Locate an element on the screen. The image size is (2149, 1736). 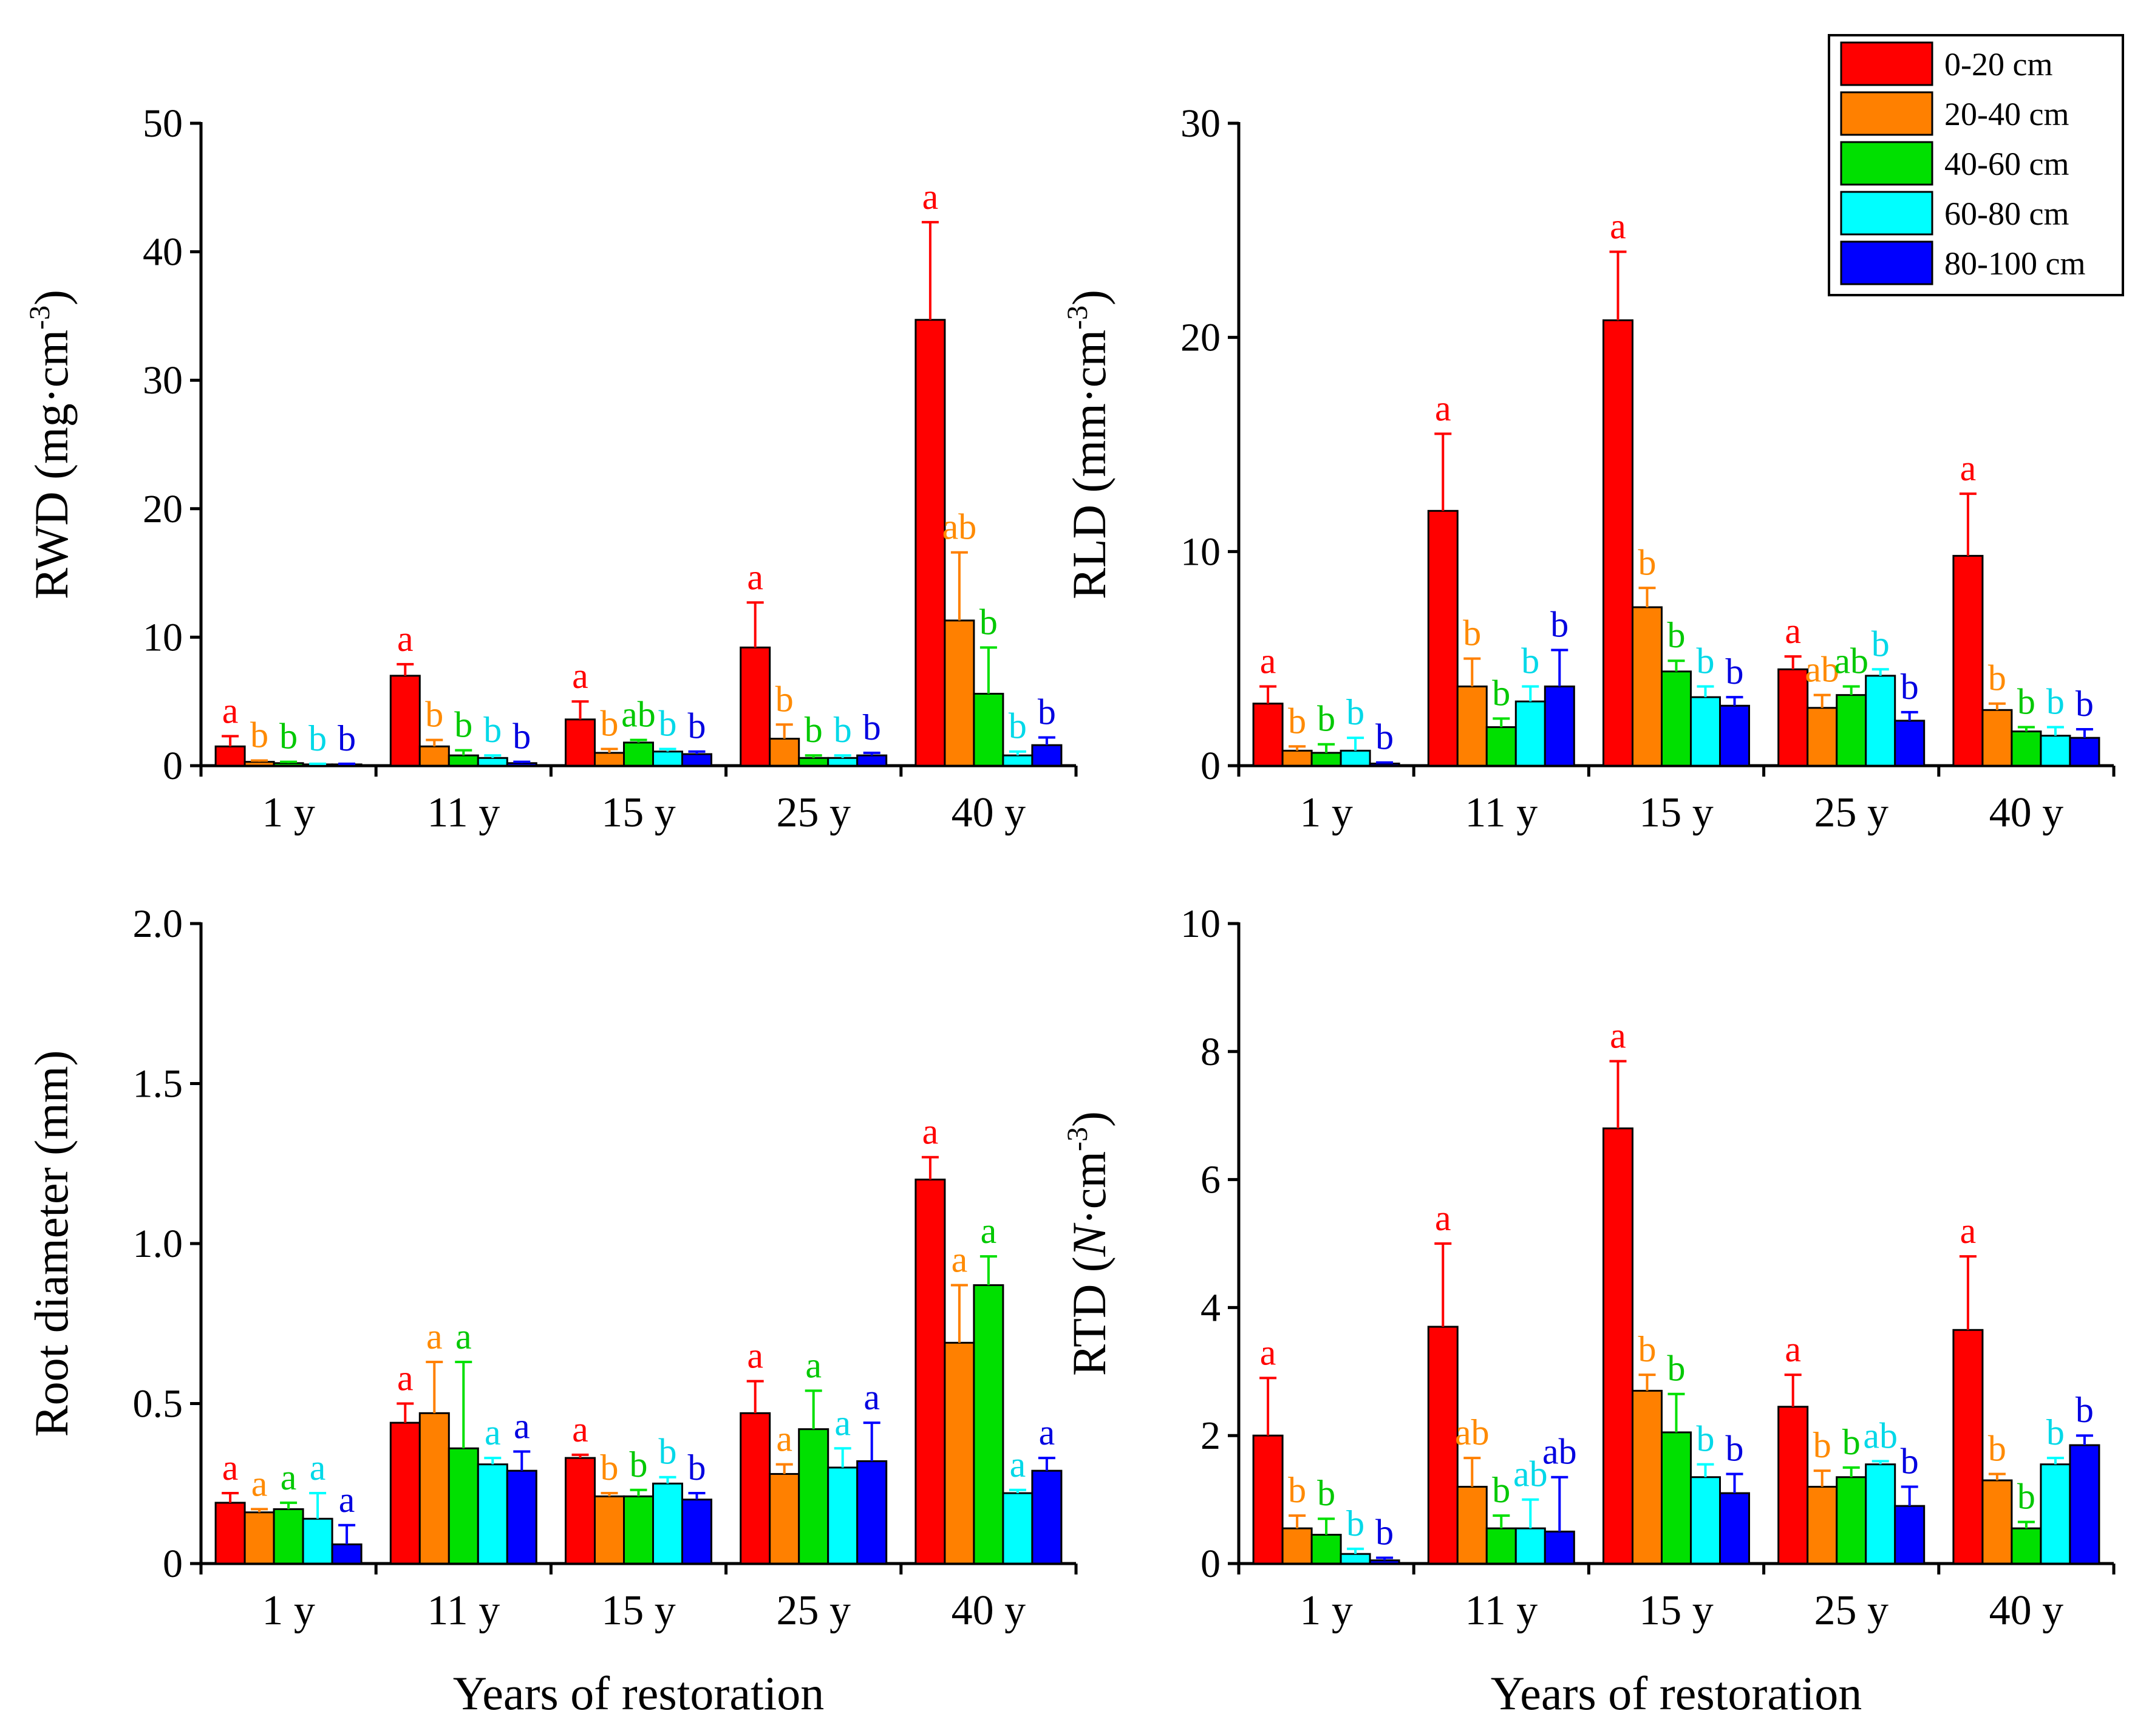
y-tick-label: 40 is located at coordinates (163, 252).